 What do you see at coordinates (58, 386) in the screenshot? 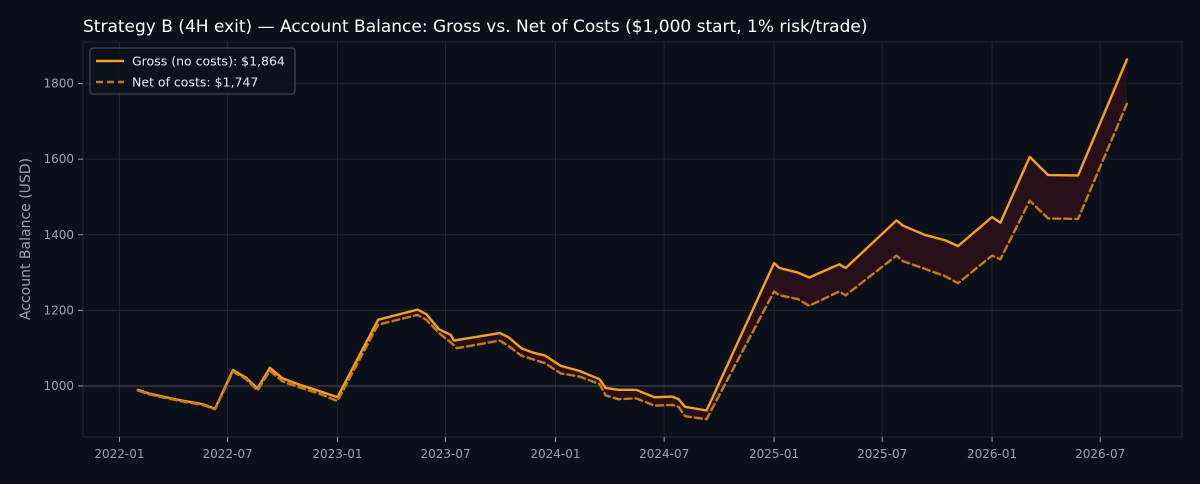
I see `y-tick-label: 1000` at bounding box center [58, 386].